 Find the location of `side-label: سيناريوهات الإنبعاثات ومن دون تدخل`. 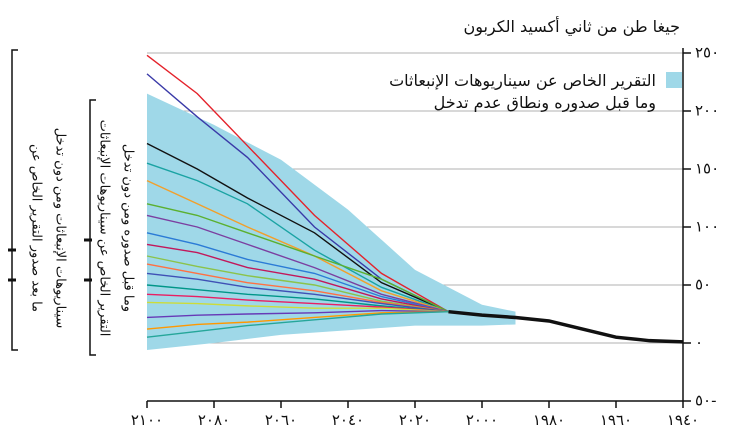

side-label: سيناريوهات الإنبعاثات ومن دون تدخل is located at coordinates (60, 228).